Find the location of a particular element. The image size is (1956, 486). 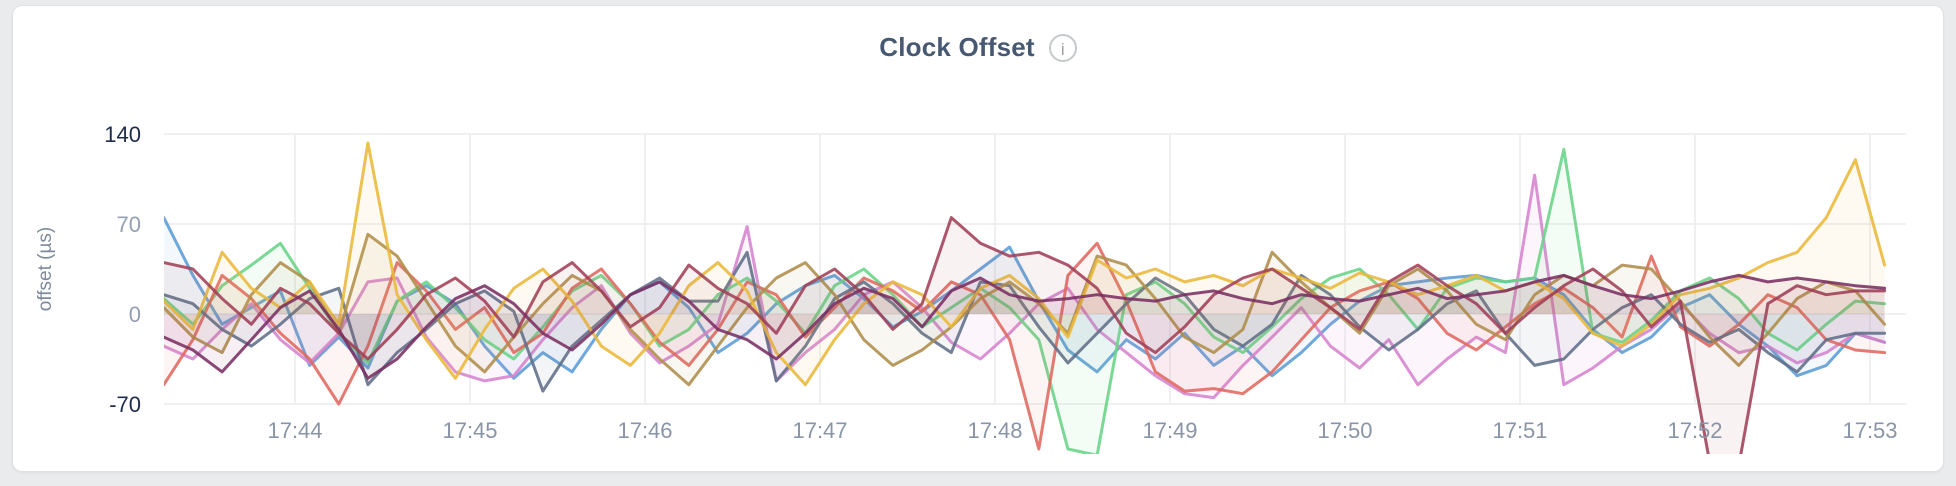

x-tick-label: 17:45 is located at coordinates (469, 430).